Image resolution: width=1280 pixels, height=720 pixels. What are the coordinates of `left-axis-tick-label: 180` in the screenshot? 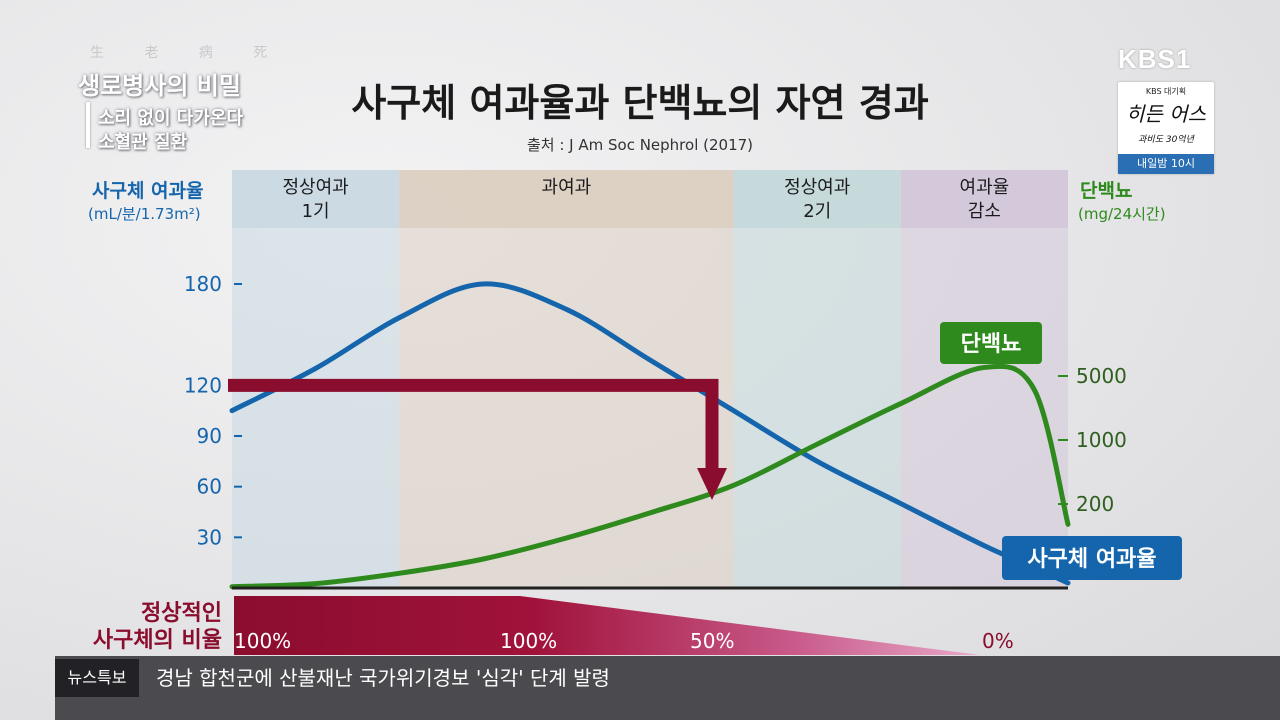 It's located at (203, 284).